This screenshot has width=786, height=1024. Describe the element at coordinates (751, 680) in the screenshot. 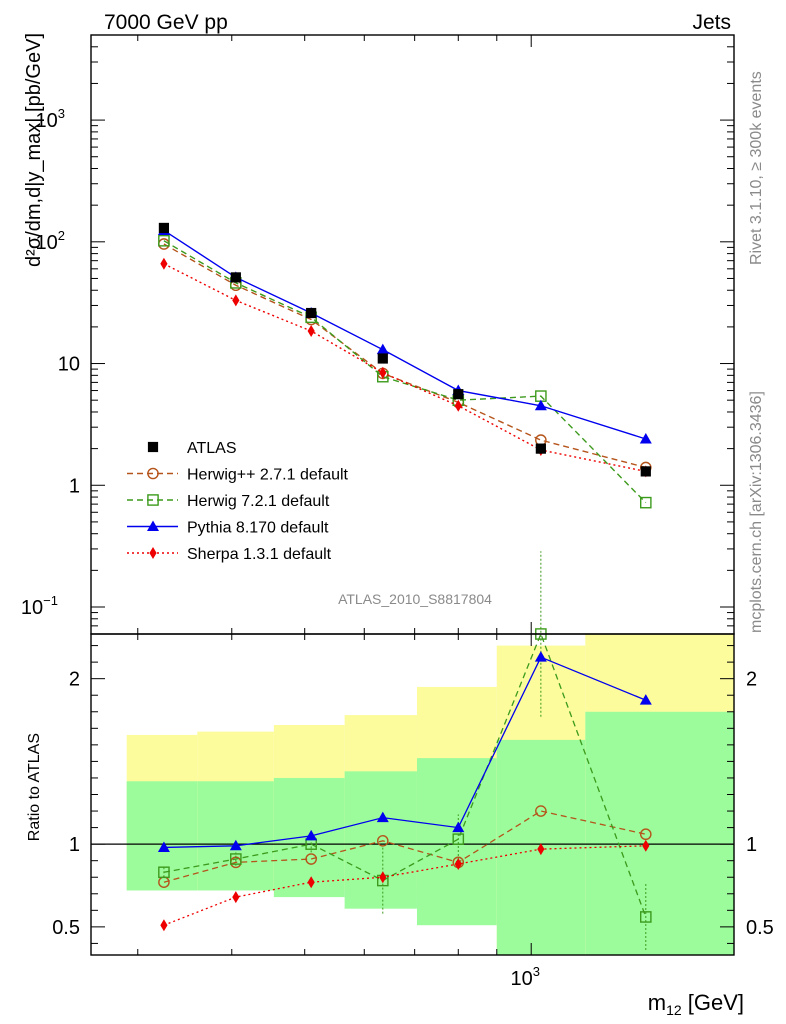

I see `y-tick-label-ratio-right: 2` at that location.